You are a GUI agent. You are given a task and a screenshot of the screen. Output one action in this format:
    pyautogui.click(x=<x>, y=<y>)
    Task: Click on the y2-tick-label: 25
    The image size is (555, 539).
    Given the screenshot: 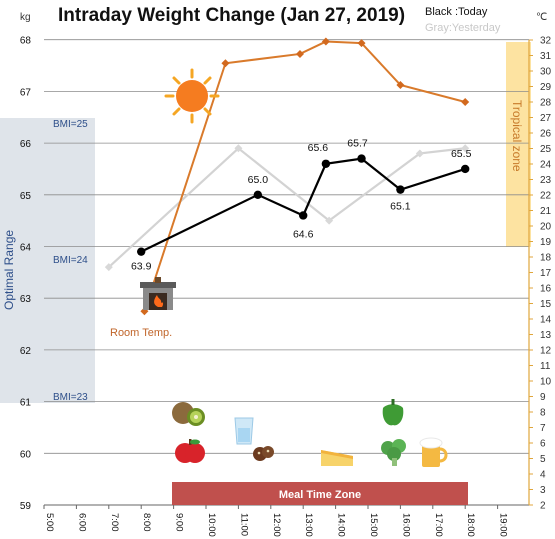 What is the action you would take?
    pyautogui.click(x=546, y=149)
    